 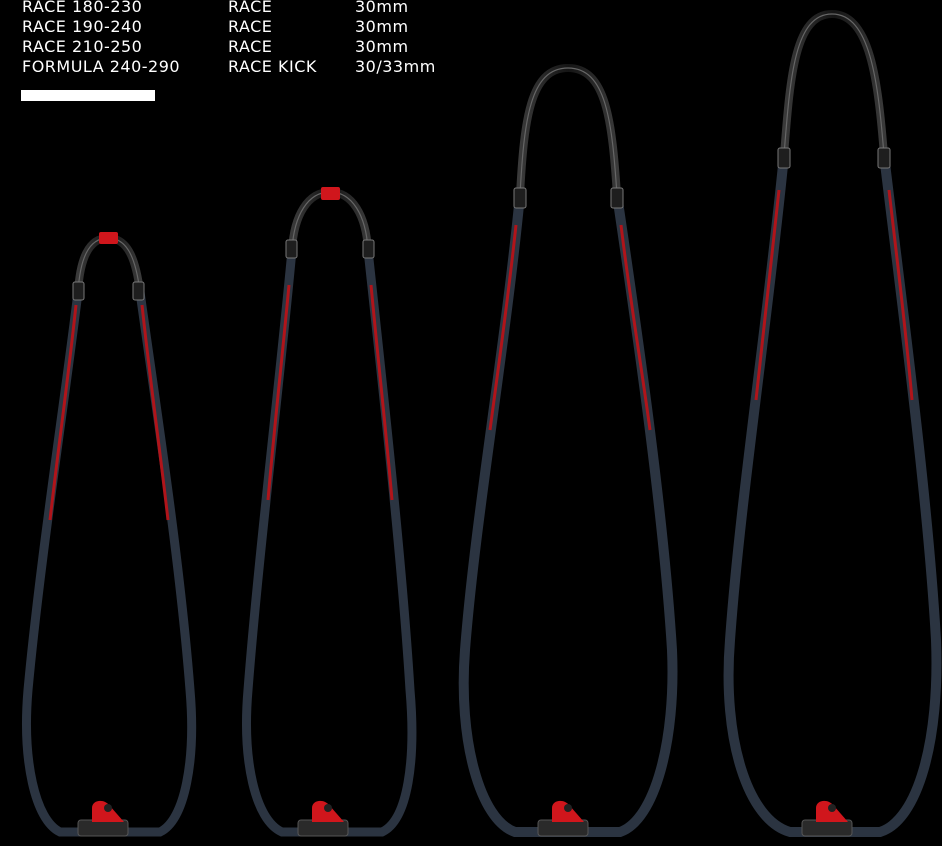 What do you see at coordinates (395, 66) in the screenshot?
I see `spec-diameter: 30/33mm` at bounding box center [395, 66].